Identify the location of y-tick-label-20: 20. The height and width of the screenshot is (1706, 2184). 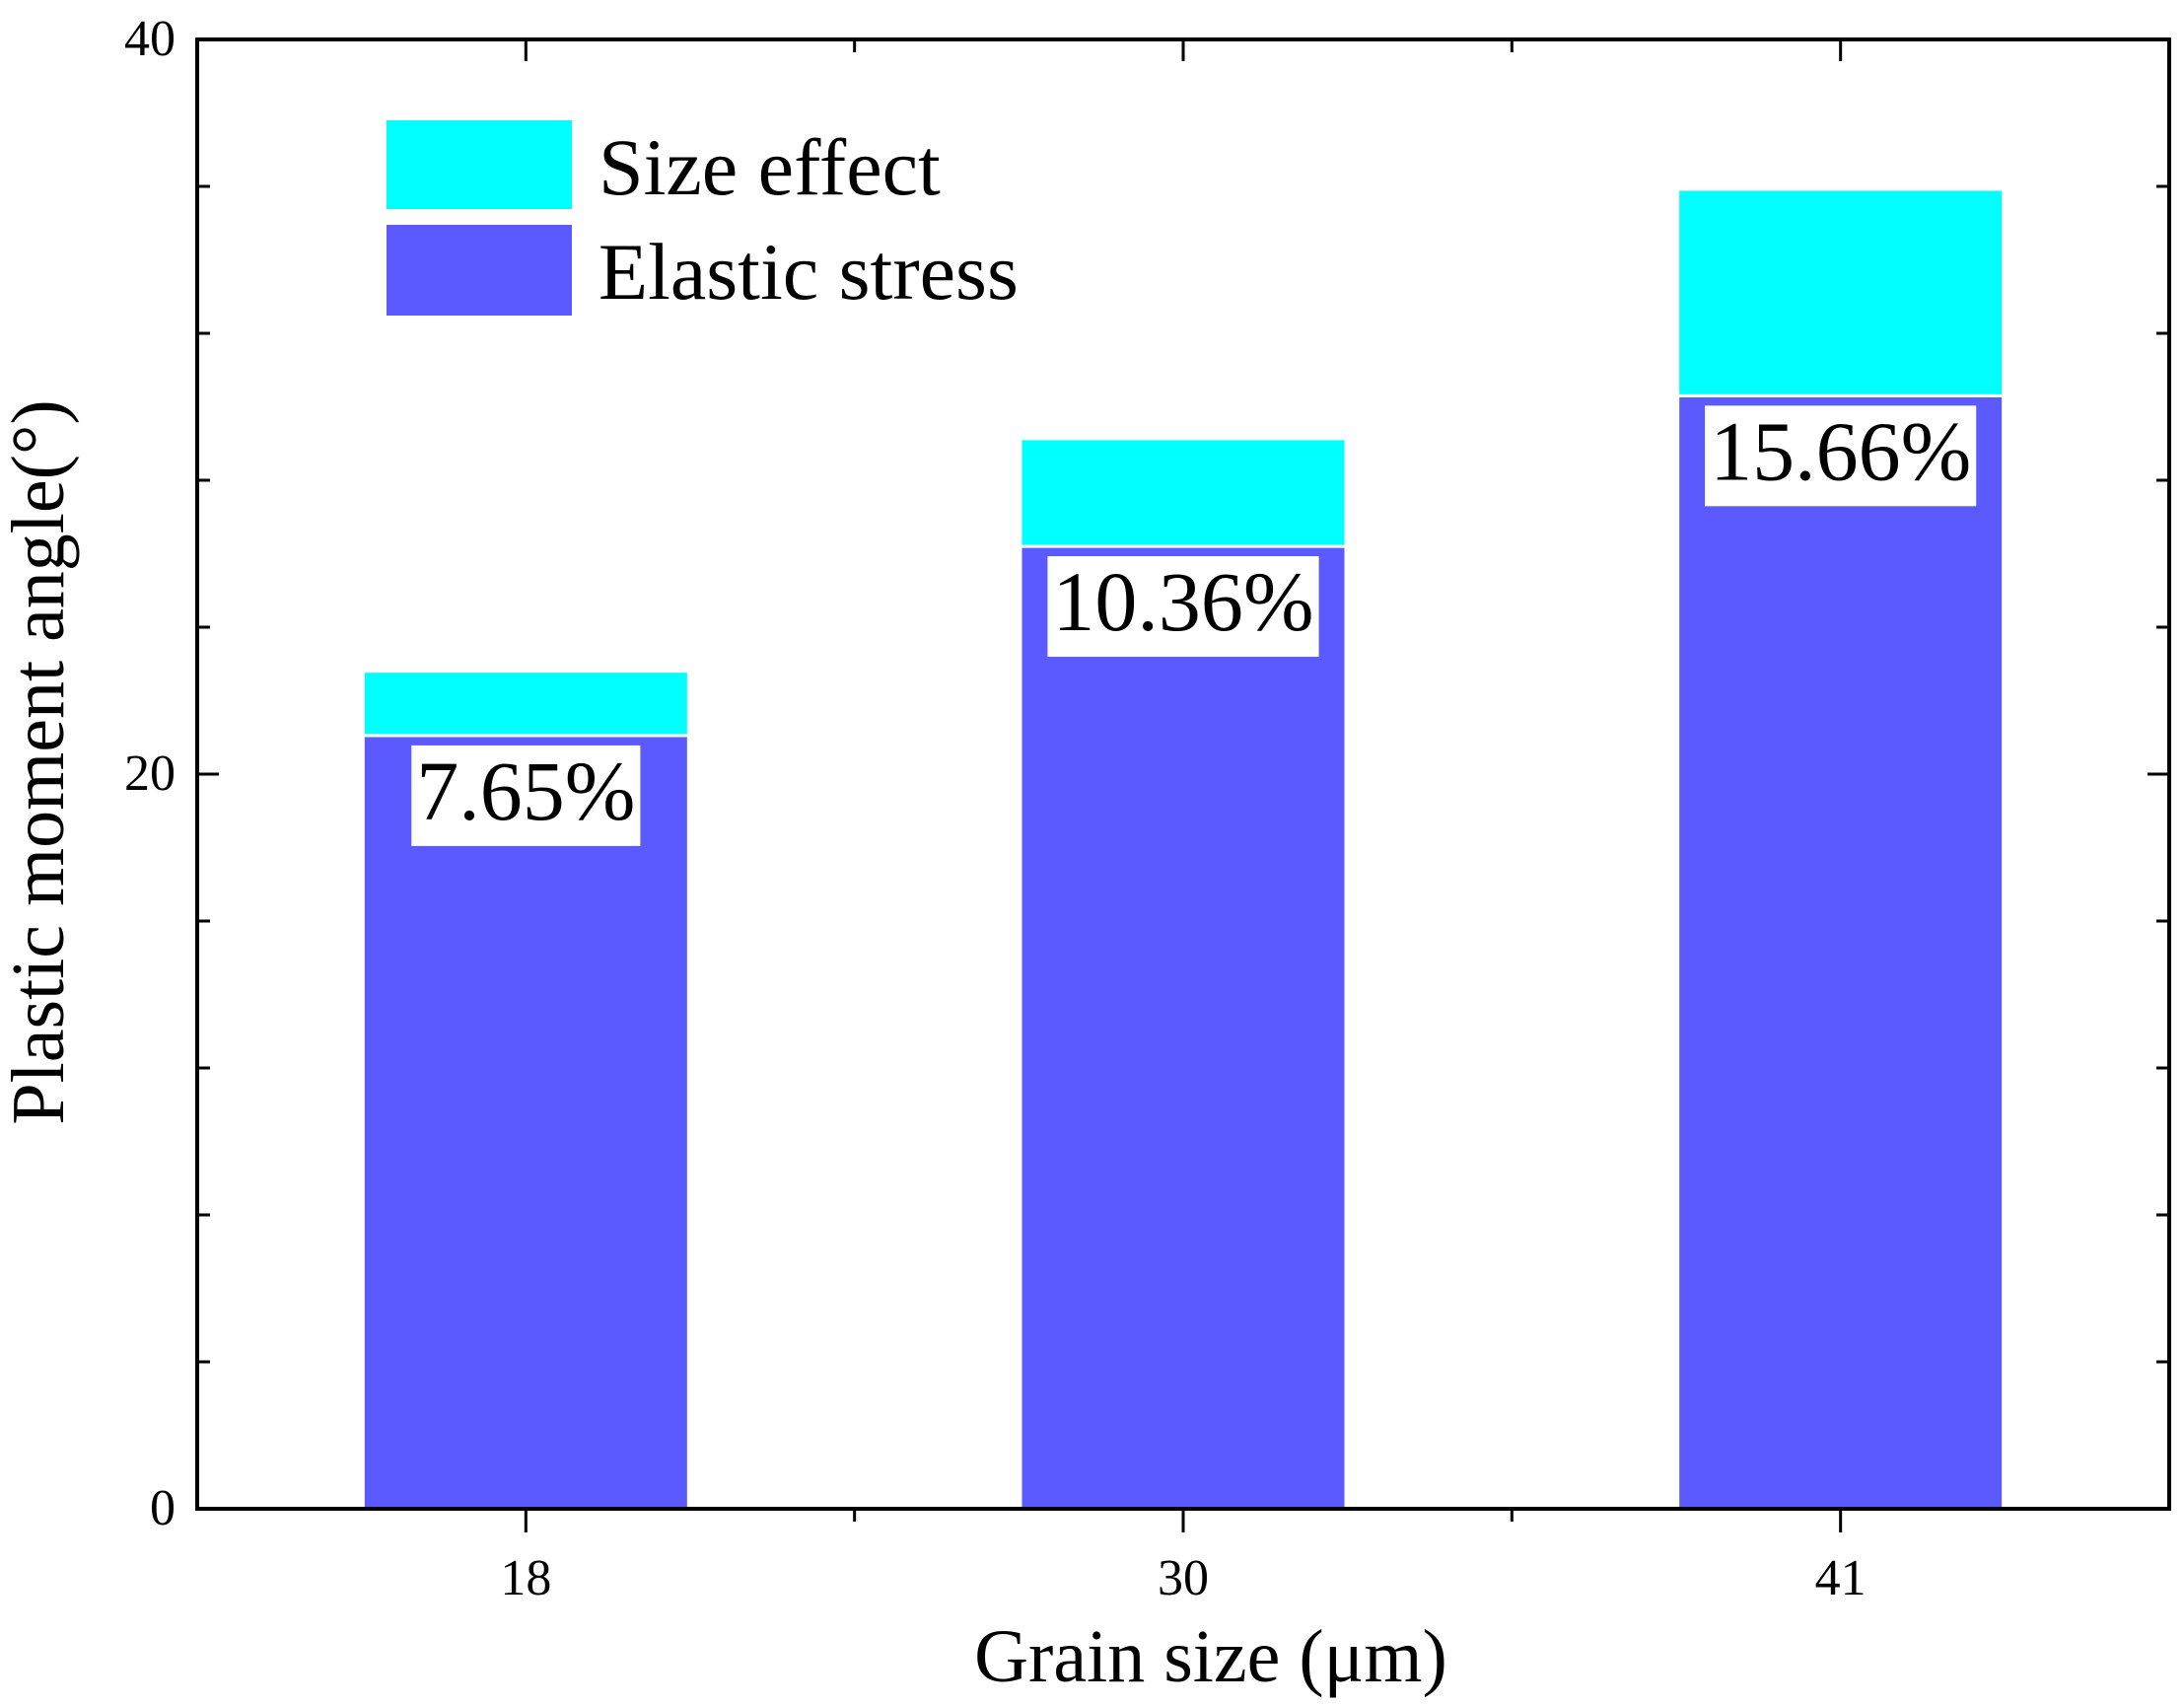
(150, 774).